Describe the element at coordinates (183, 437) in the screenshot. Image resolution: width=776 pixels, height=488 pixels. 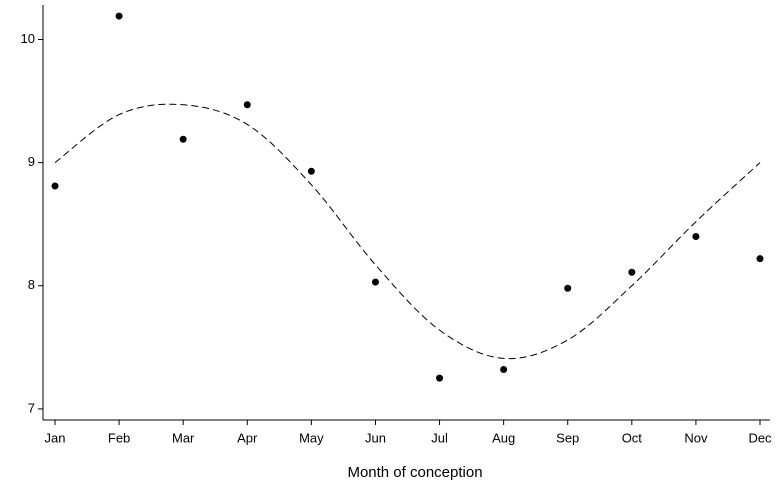
I see `x-tick-label: Mar` at that location.